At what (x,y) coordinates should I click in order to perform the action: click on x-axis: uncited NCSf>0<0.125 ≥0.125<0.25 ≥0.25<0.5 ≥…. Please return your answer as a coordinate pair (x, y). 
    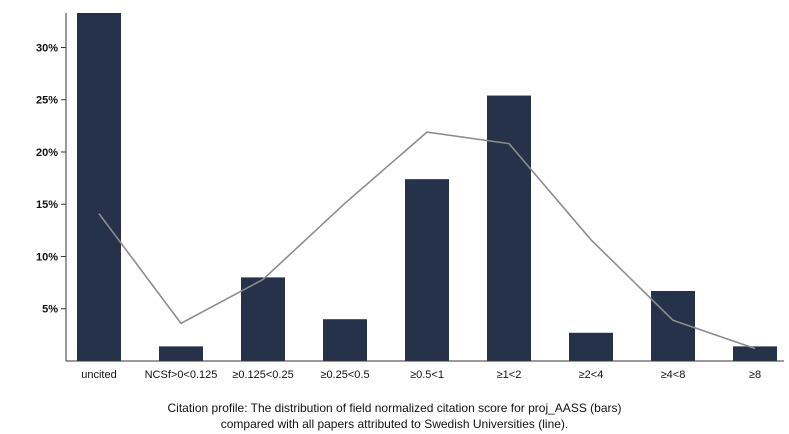
    Looking at the image, I should click on (425, 370).